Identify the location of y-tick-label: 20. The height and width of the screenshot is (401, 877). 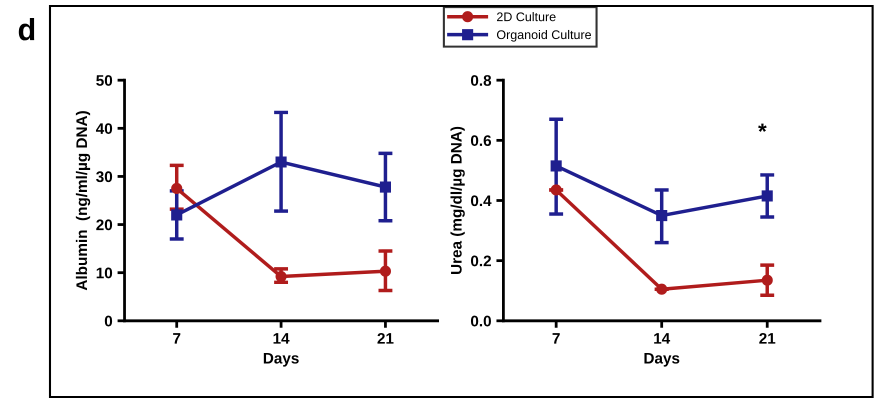
(104, 224).